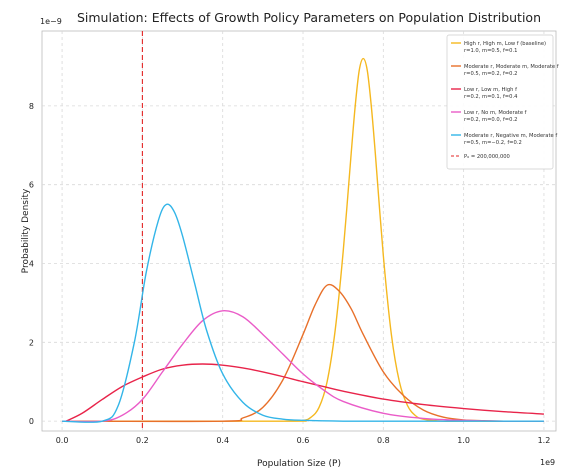 Image resolution: width=564 pixels, height=471 pixels. Describe the element at coordinates (31, 106) in the screenshot. I see `y-tick-label: 8` at that location.